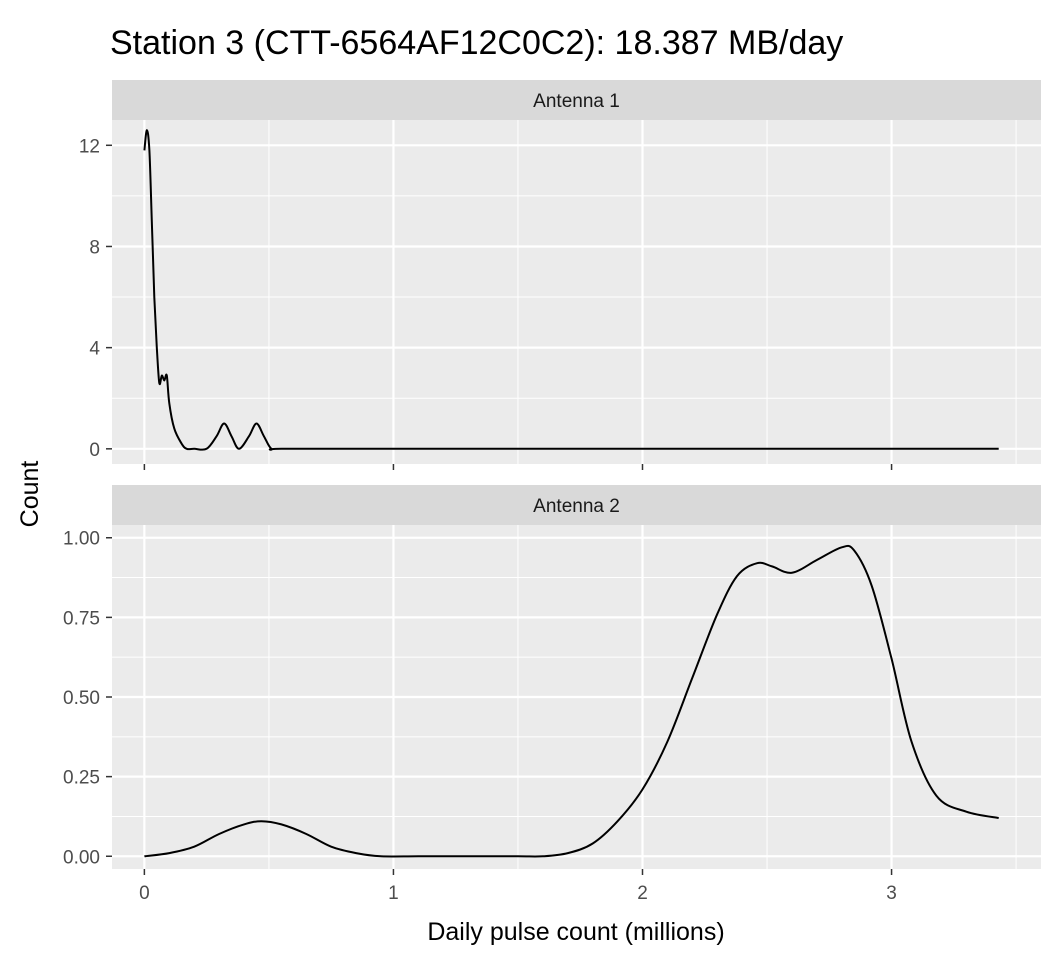 This screenshot has width=1054, height=961. I want to click on y-axis-title: Count, so click(30, 494).